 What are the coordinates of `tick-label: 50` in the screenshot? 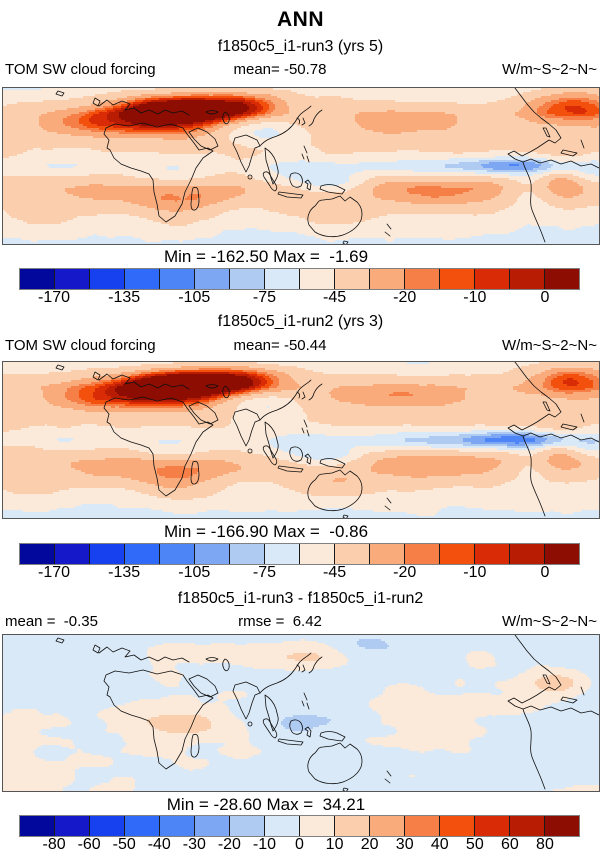 It's located at (474, 844).